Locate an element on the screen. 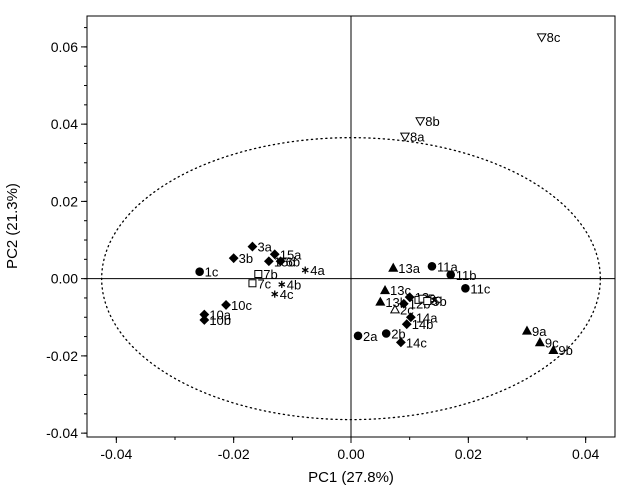  x-tick-label: 0.02 is located at coordinates (468, 454).